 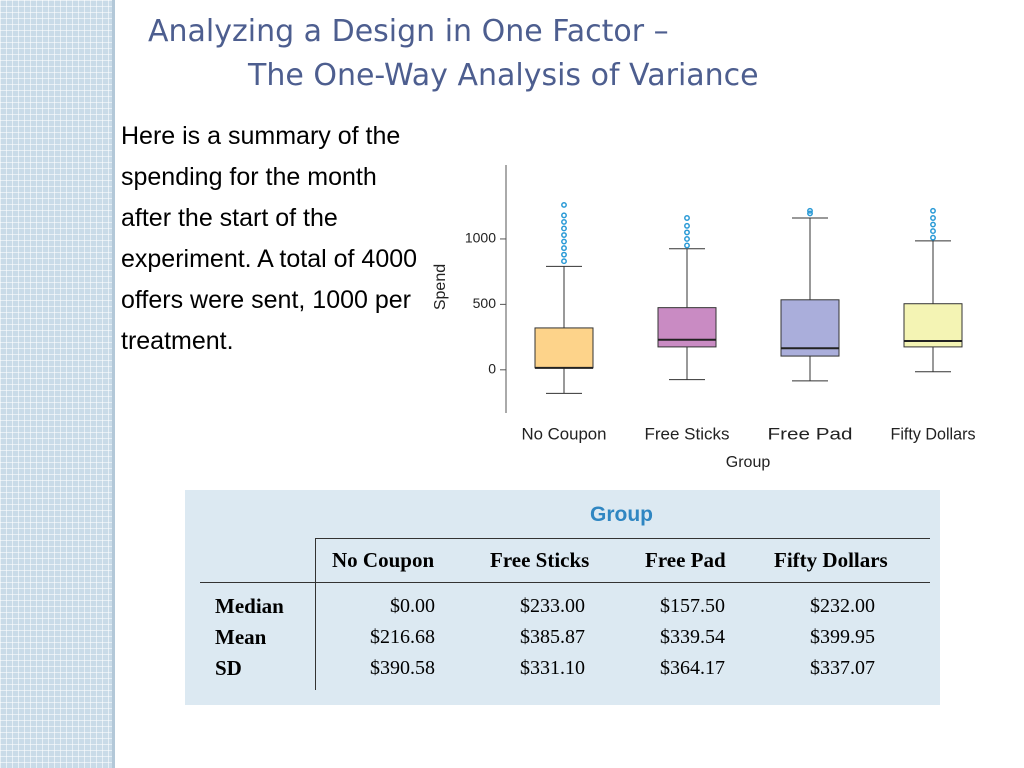 I want to click on cell: $364.17, so click(x=692, y=668).